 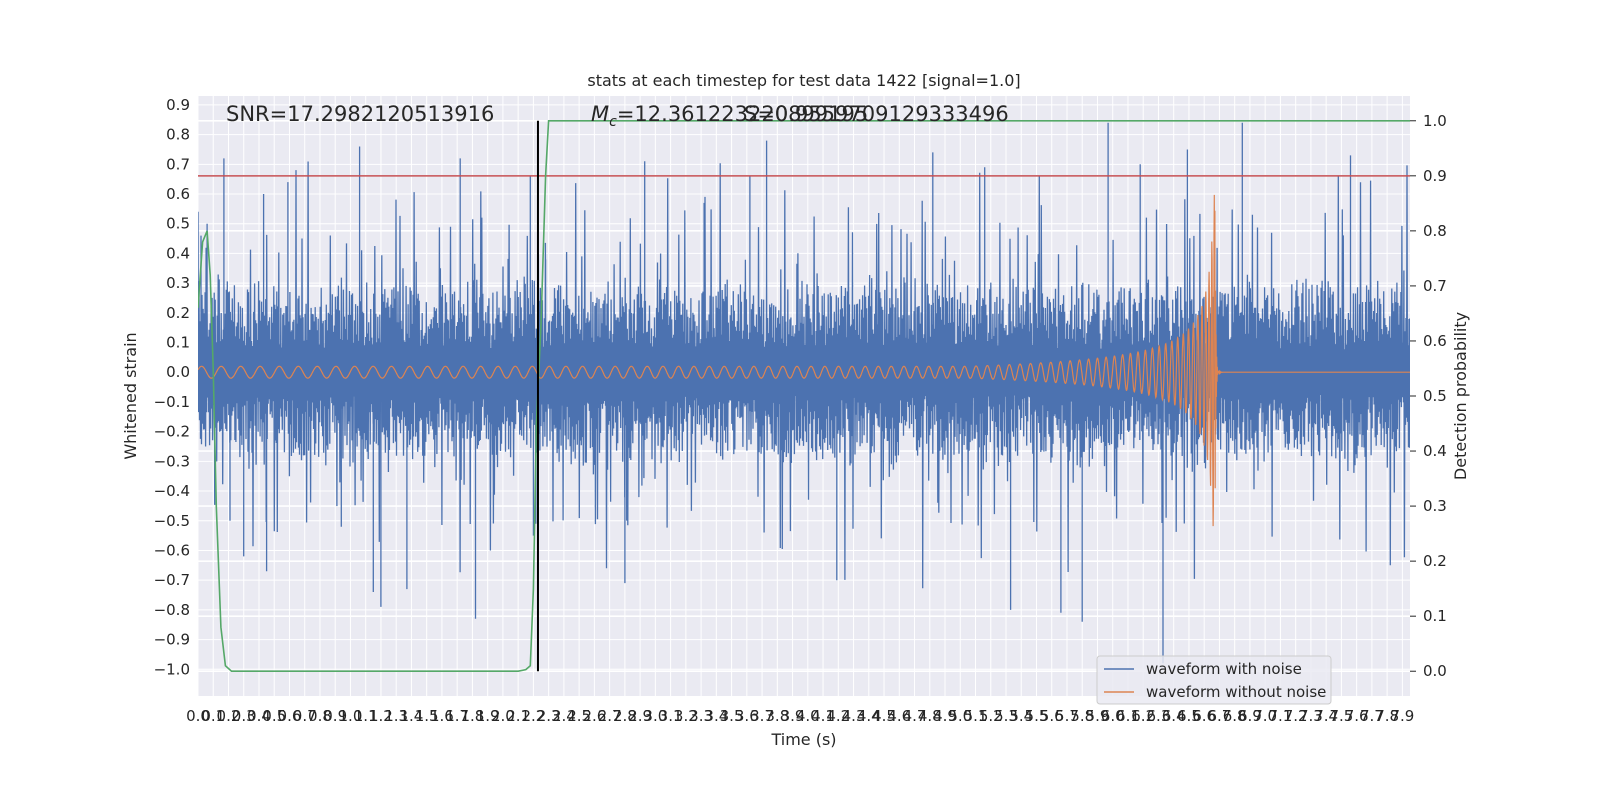 What do you see at coordinates (640, 716) in the screenshot?
I see `x-tick-label: 2.9` at bounding box center [640, 716].